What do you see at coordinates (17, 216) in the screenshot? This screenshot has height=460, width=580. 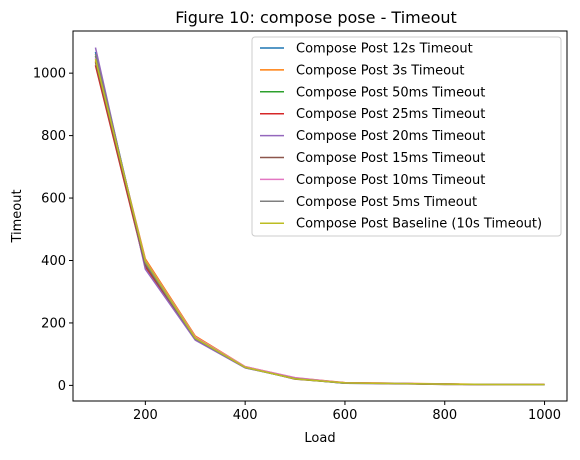 I see `y-axis-label: Timeout` at bounding box center [17, 216].